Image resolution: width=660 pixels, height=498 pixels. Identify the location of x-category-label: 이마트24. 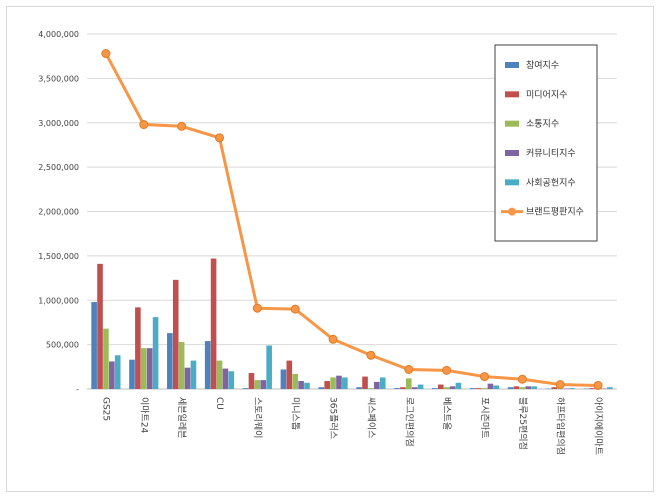
(143, 415).